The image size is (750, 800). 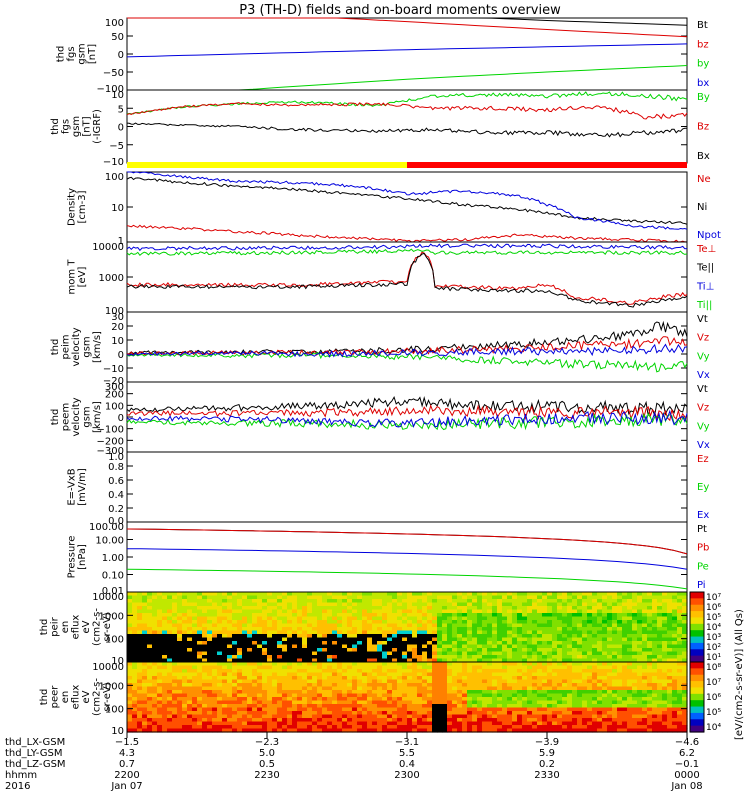 I want to click on legend-entry: Vy, so click(x=703, y=356).